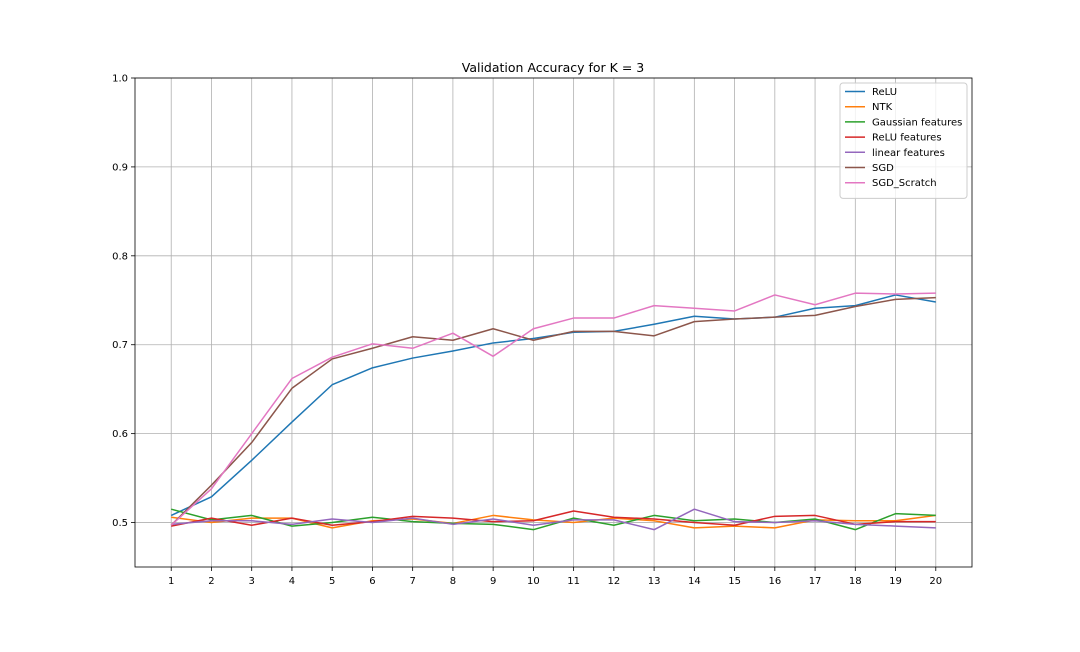 This screenshot has width=1080, height=652. I want to click on legend-label: NTK, so click(882, 107).